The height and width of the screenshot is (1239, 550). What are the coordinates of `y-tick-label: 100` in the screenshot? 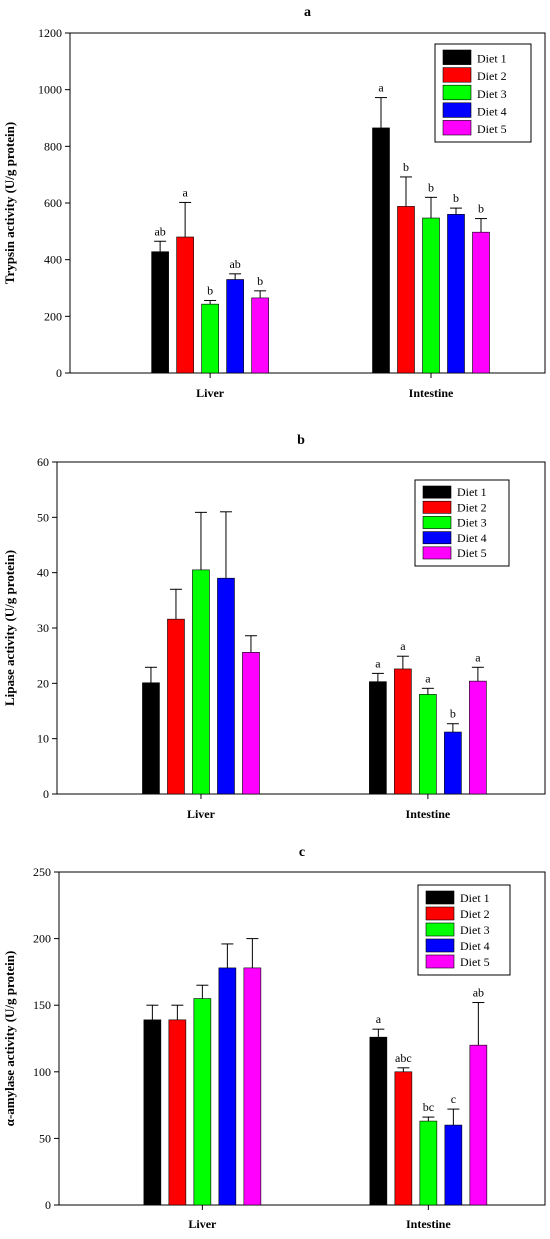 It's located at (42, 1072).